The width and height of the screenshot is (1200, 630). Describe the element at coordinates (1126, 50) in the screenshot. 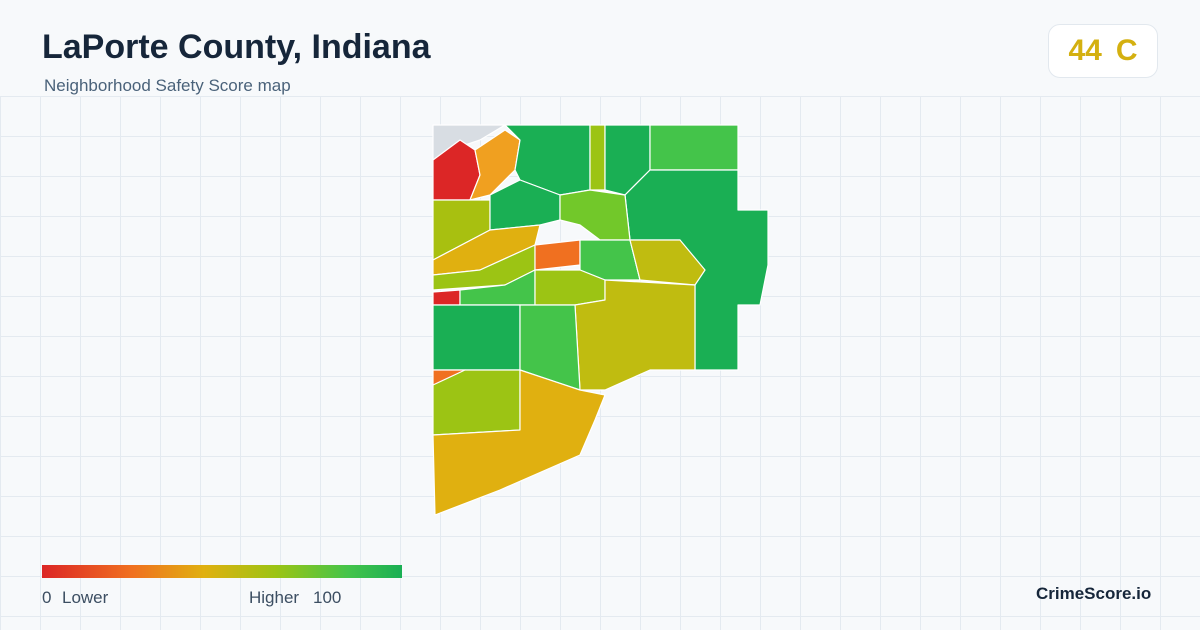

I see `score-grade: C` at that location.